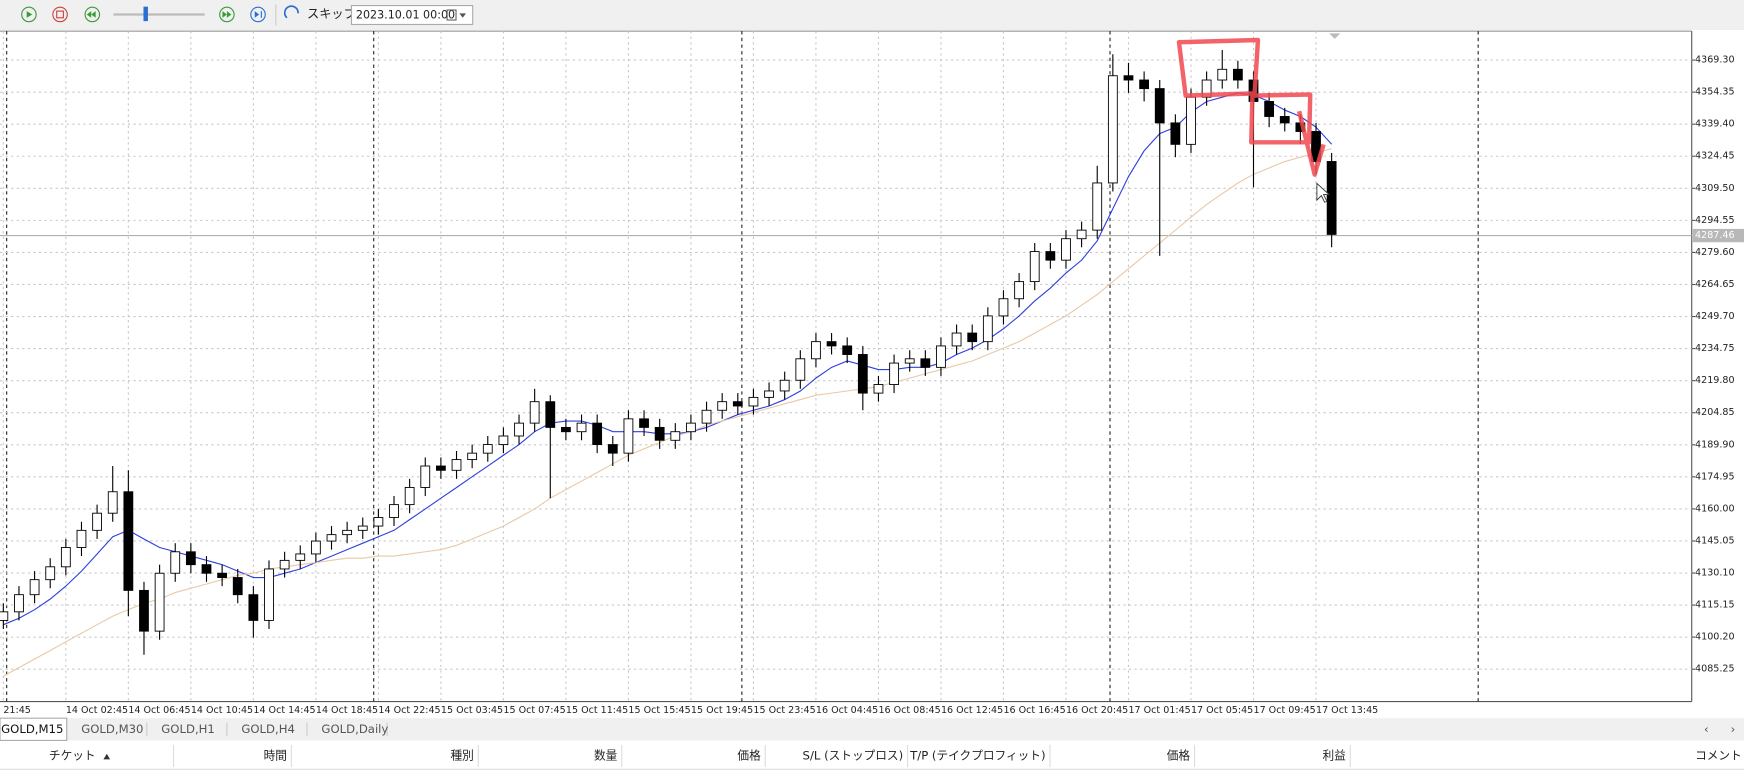 The width and height of the screenshot is (1744, 776). Describe the element at coordinates (1718, 235) in the screenshot. I see `current-price-box` at that location.